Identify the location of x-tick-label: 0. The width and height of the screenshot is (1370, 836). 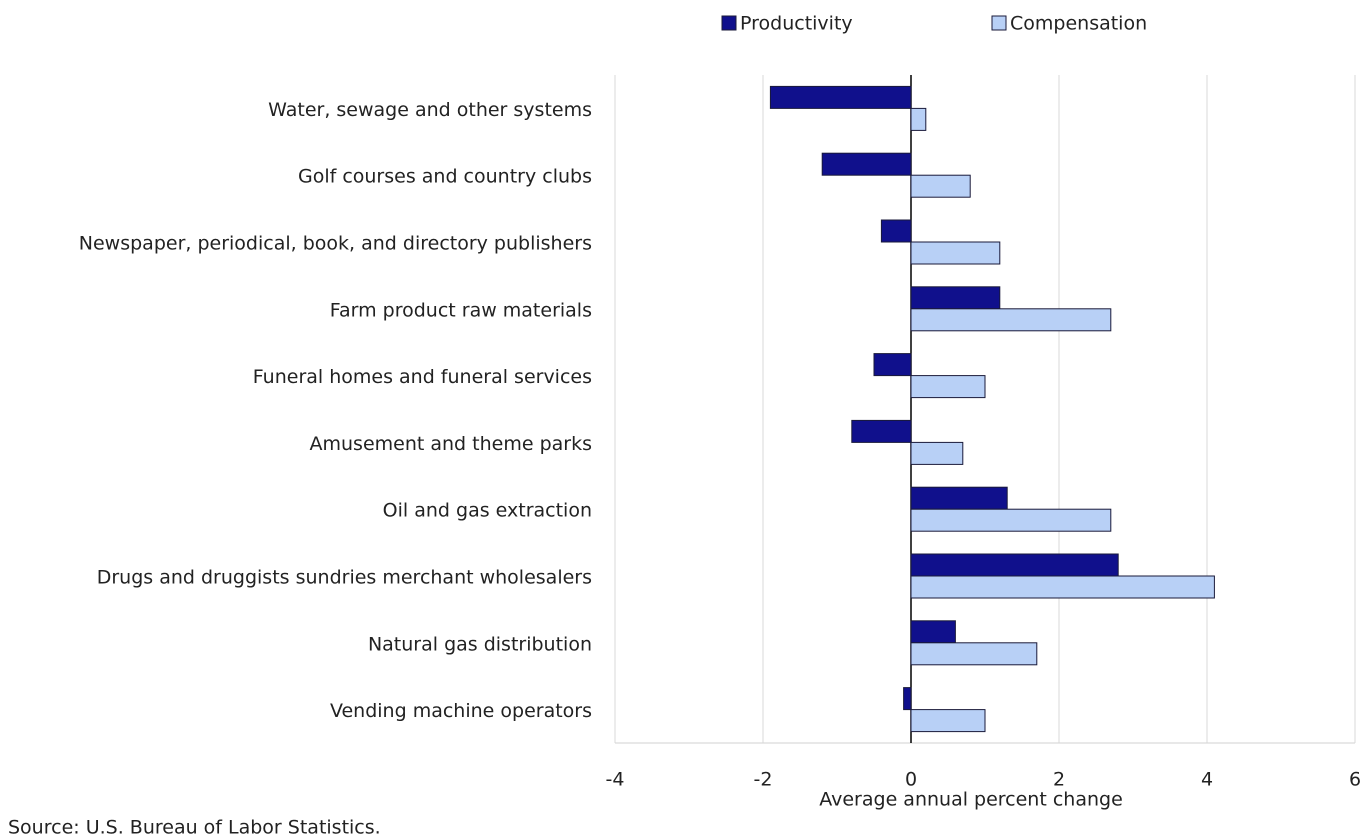
(911, 780).